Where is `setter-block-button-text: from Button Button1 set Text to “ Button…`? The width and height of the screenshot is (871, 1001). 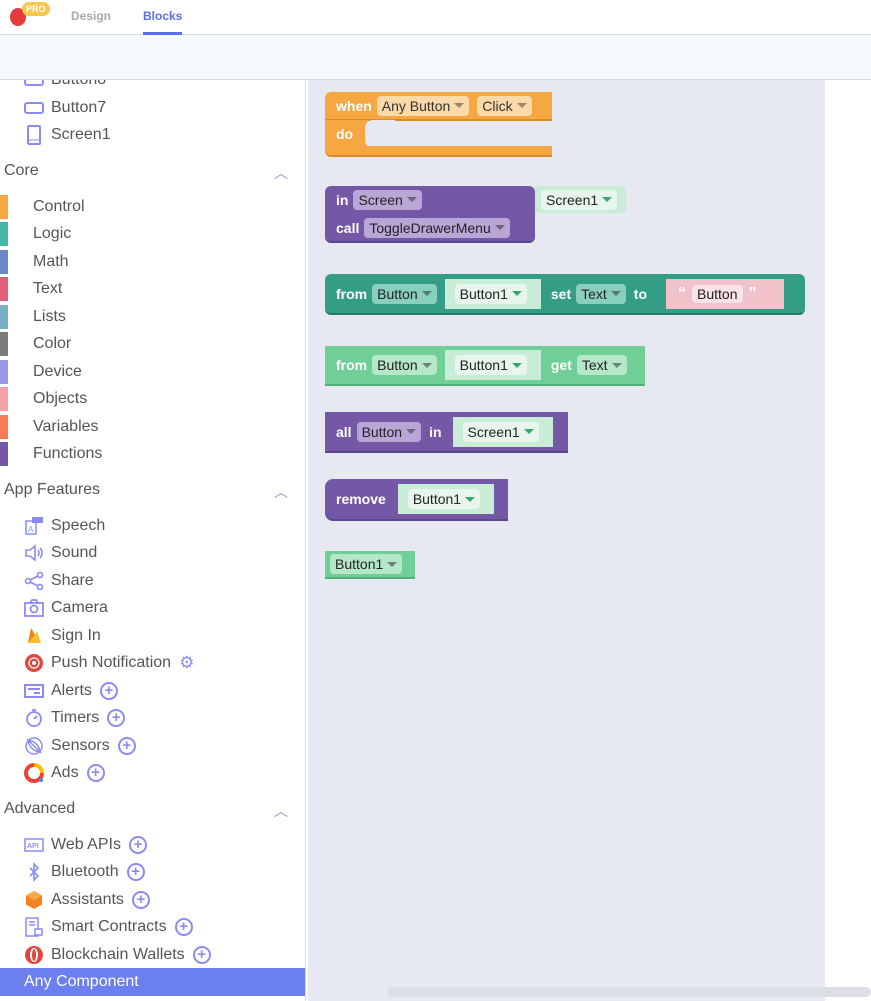 setter-block-button-text: from Button Button1 set Text to “ Button… is located at coordinates (565, 294).